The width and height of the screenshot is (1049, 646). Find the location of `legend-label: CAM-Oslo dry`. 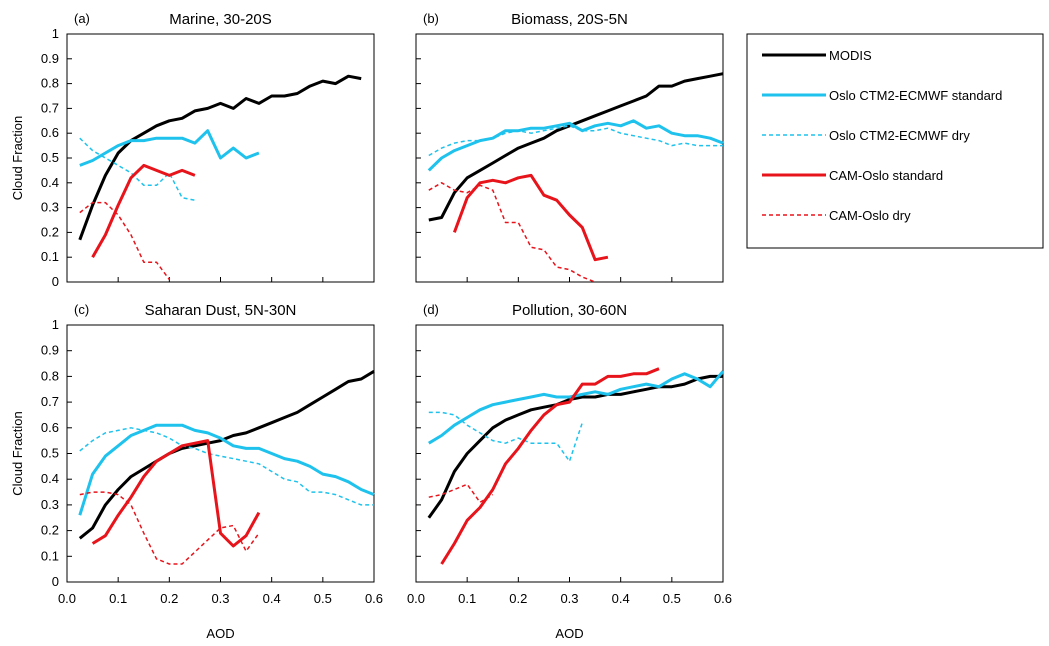

legend-label: CAM-Oslo dry is located at coordinates (870, 215).